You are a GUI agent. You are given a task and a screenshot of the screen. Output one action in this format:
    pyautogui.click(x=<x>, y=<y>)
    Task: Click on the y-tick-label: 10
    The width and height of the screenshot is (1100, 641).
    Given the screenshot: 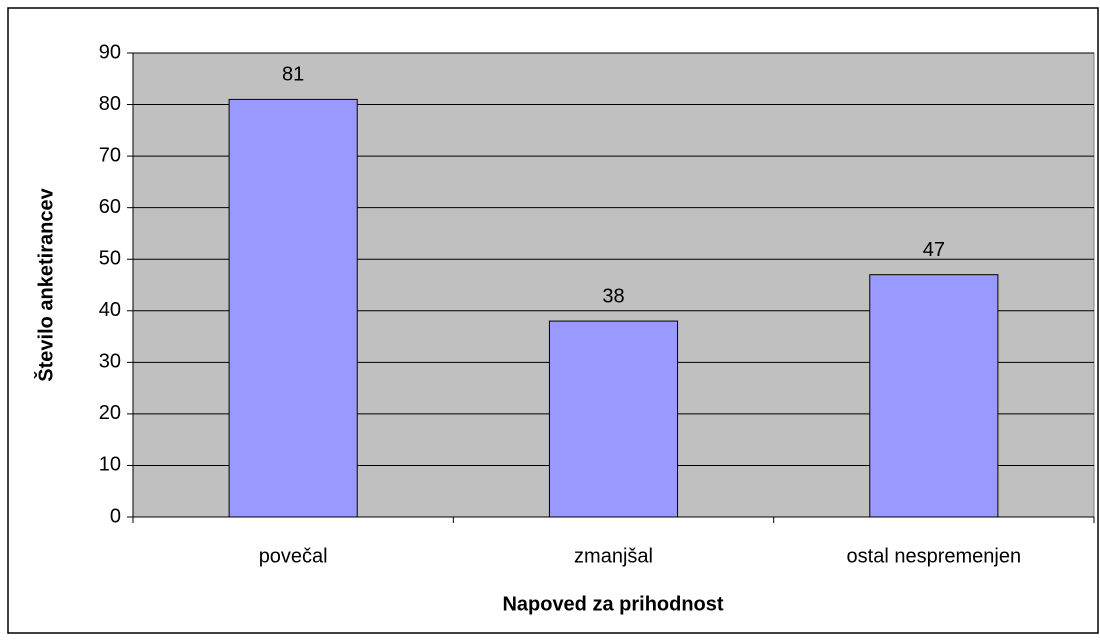 What is the action you would take?
    pyautogui.click(x=110, y=465)
    